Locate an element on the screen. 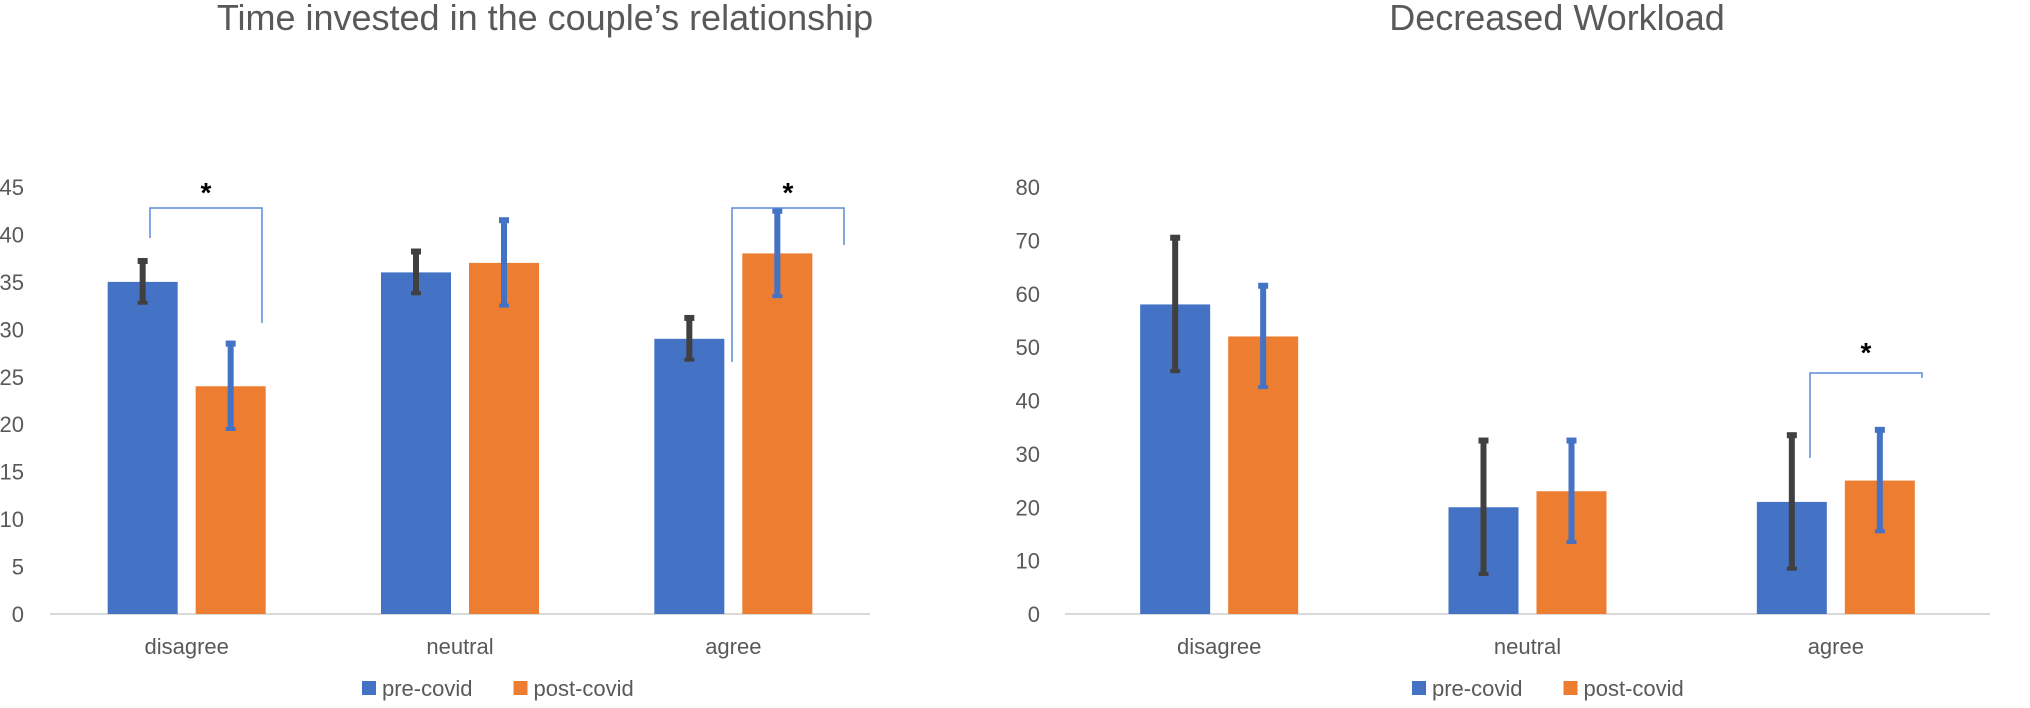  chart2-legend-swatch-post-covid is located at coordinates (1570, 688).